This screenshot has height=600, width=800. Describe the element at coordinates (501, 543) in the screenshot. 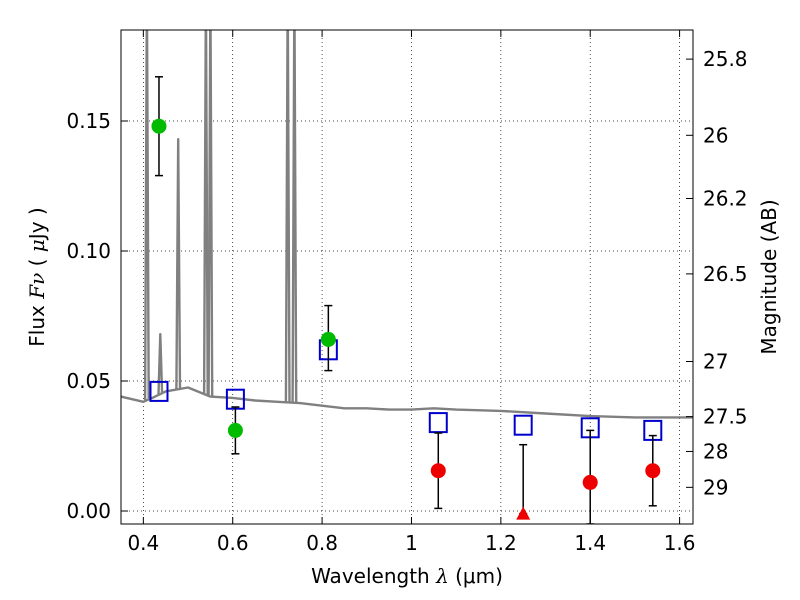

I see `x-tick-label: 1.2` at that location.